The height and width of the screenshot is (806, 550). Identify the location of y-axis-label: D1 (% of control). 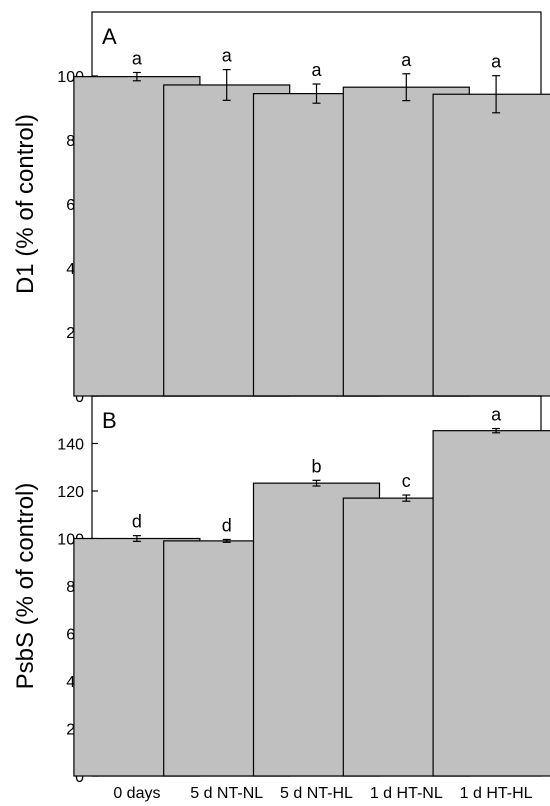
(25, 204).